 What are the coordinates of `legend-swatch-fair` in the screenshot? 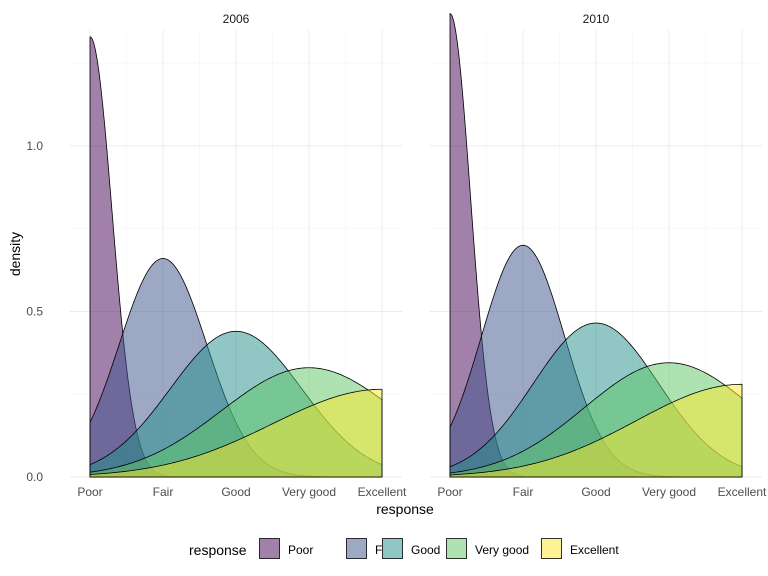 It's located at (356, 548).